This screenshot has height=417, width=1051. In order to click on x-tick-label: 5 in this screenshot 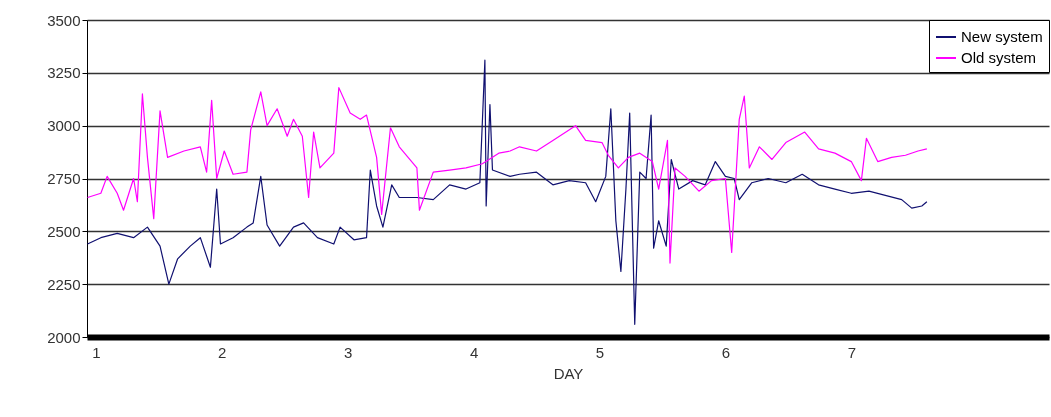, I will do `click(600, 352)`.